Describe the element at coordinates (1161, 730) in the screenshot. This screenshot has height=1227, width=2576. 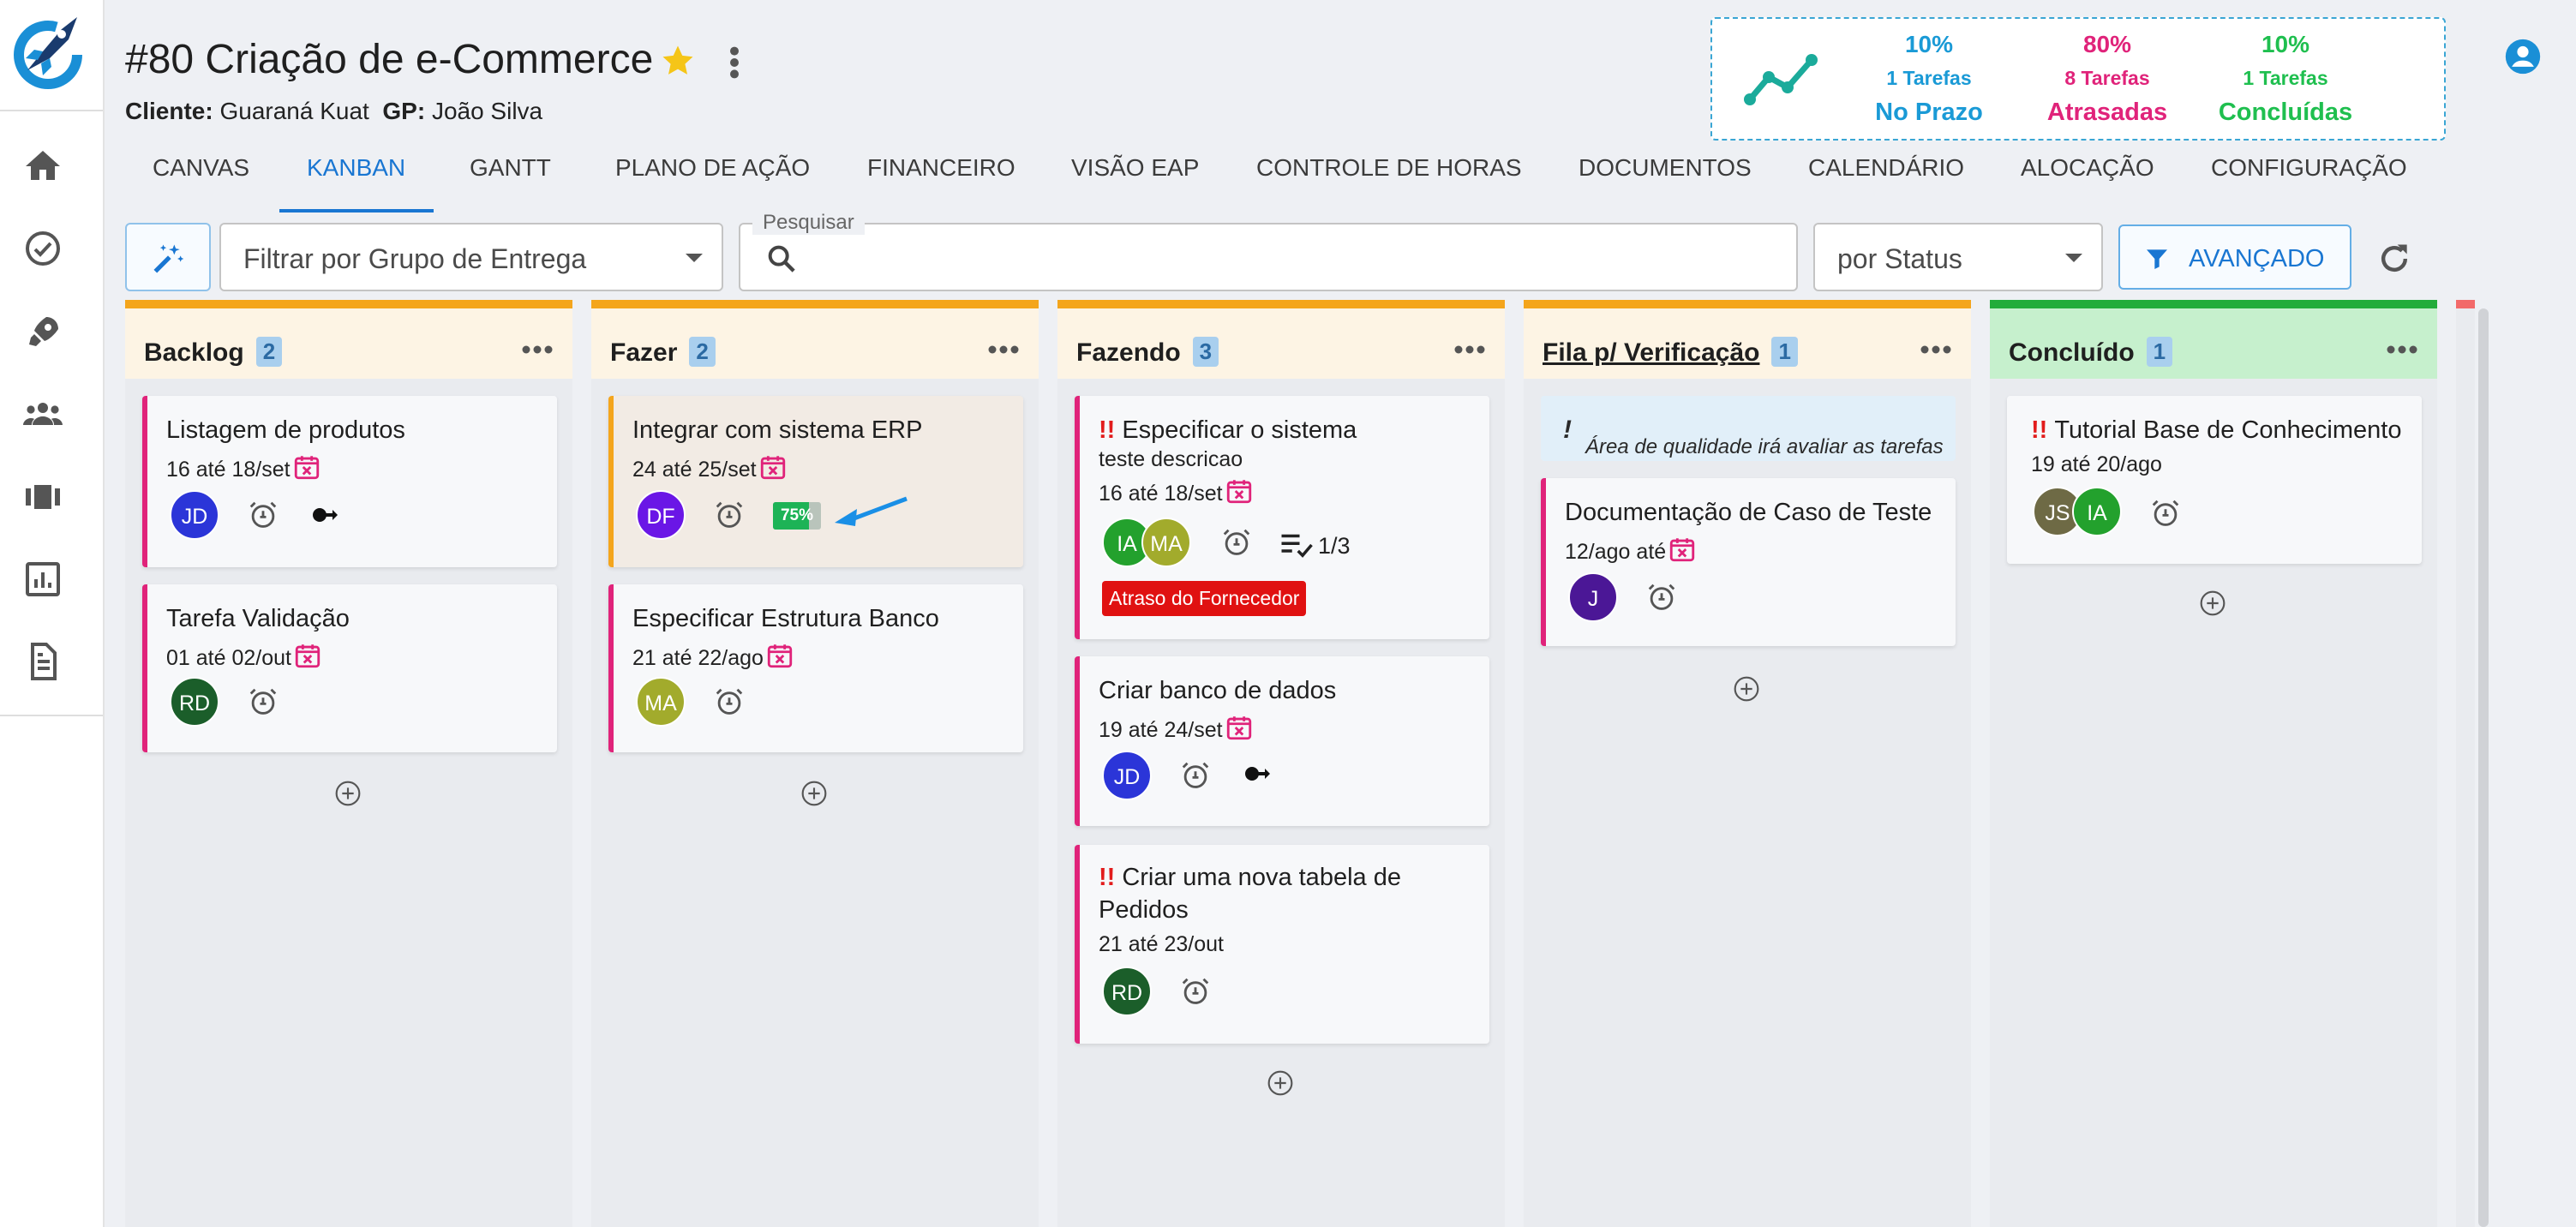
I see `card-dates-text: 19 até 24/set` at that location.